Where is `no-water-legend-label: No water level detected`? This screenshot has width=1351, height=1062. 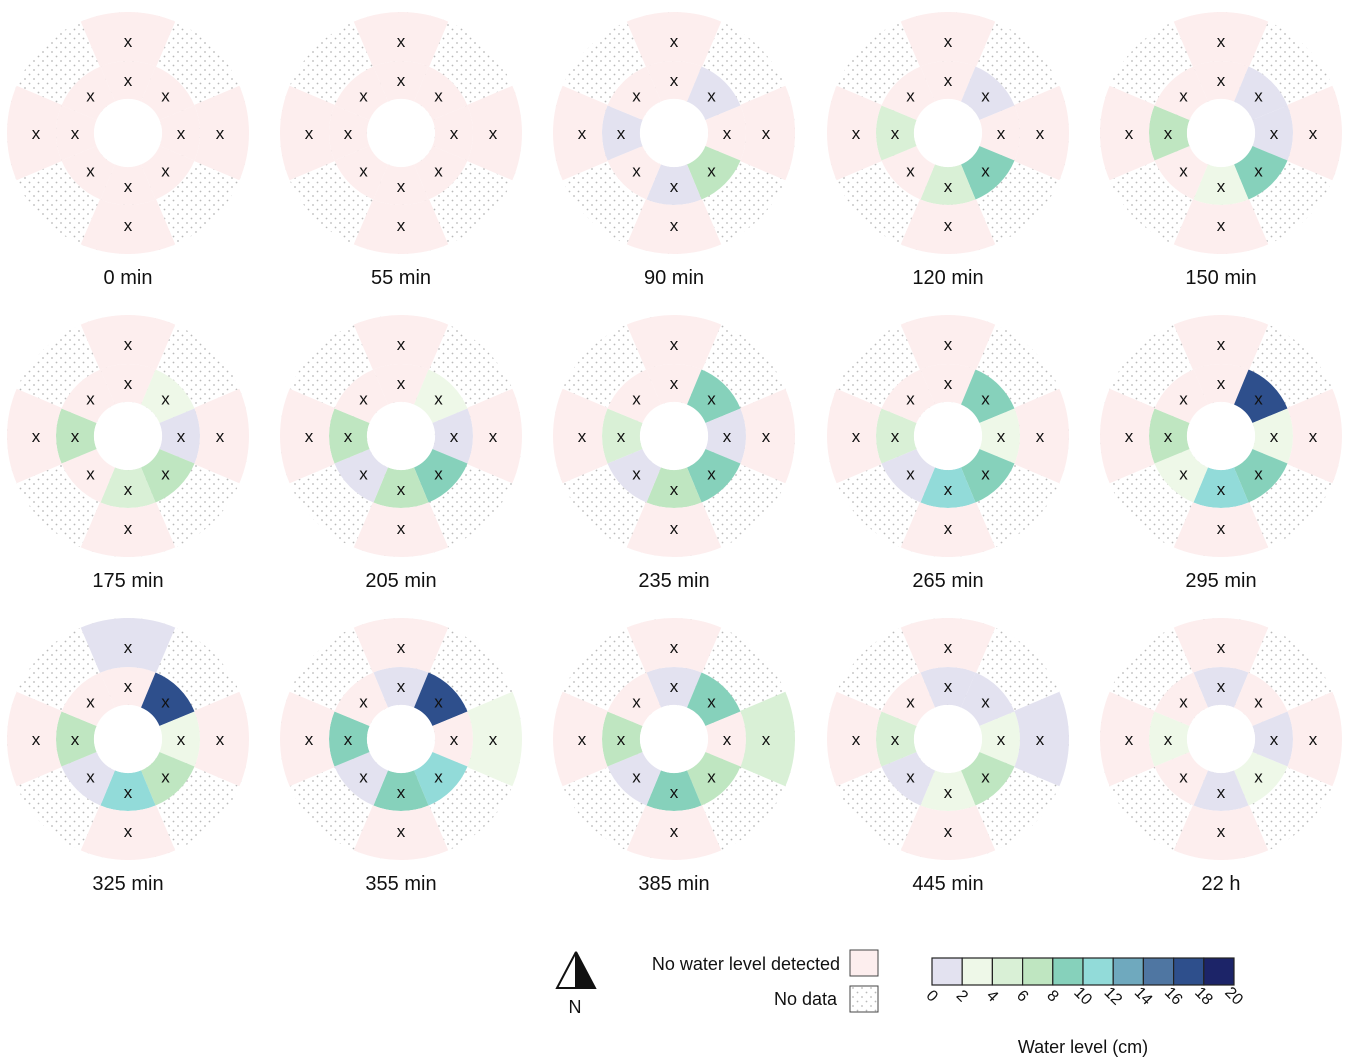
no-water-legend-label: No water level detected is located at coordinates (746, 964).